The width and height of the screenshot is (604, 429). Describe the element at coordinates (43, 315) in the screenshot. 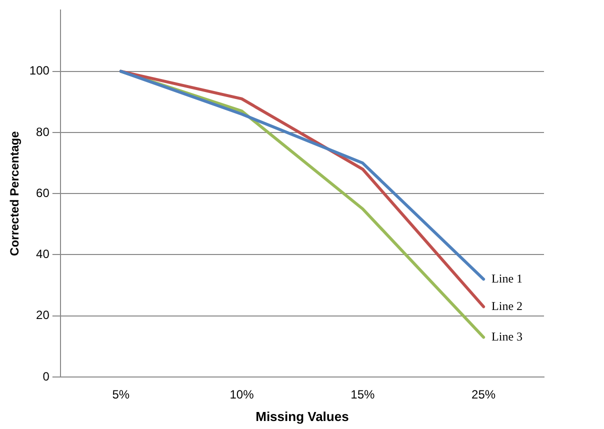

I see `y-tick-label: 20` at that location.